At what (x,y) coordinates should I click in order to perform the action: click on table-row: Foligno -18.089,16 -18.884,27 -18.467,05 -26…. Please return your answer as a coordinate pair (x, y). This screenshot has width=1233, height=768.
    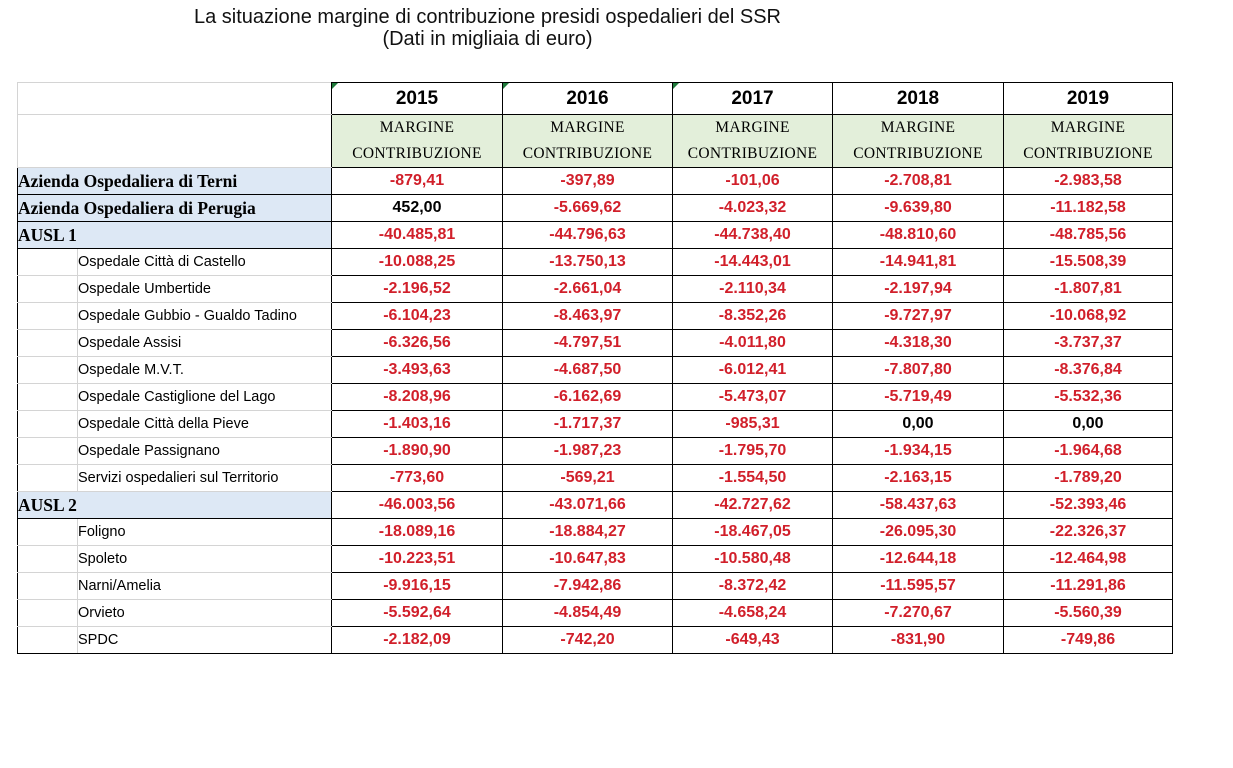
    Looking at the image, I should click on (595, 532).